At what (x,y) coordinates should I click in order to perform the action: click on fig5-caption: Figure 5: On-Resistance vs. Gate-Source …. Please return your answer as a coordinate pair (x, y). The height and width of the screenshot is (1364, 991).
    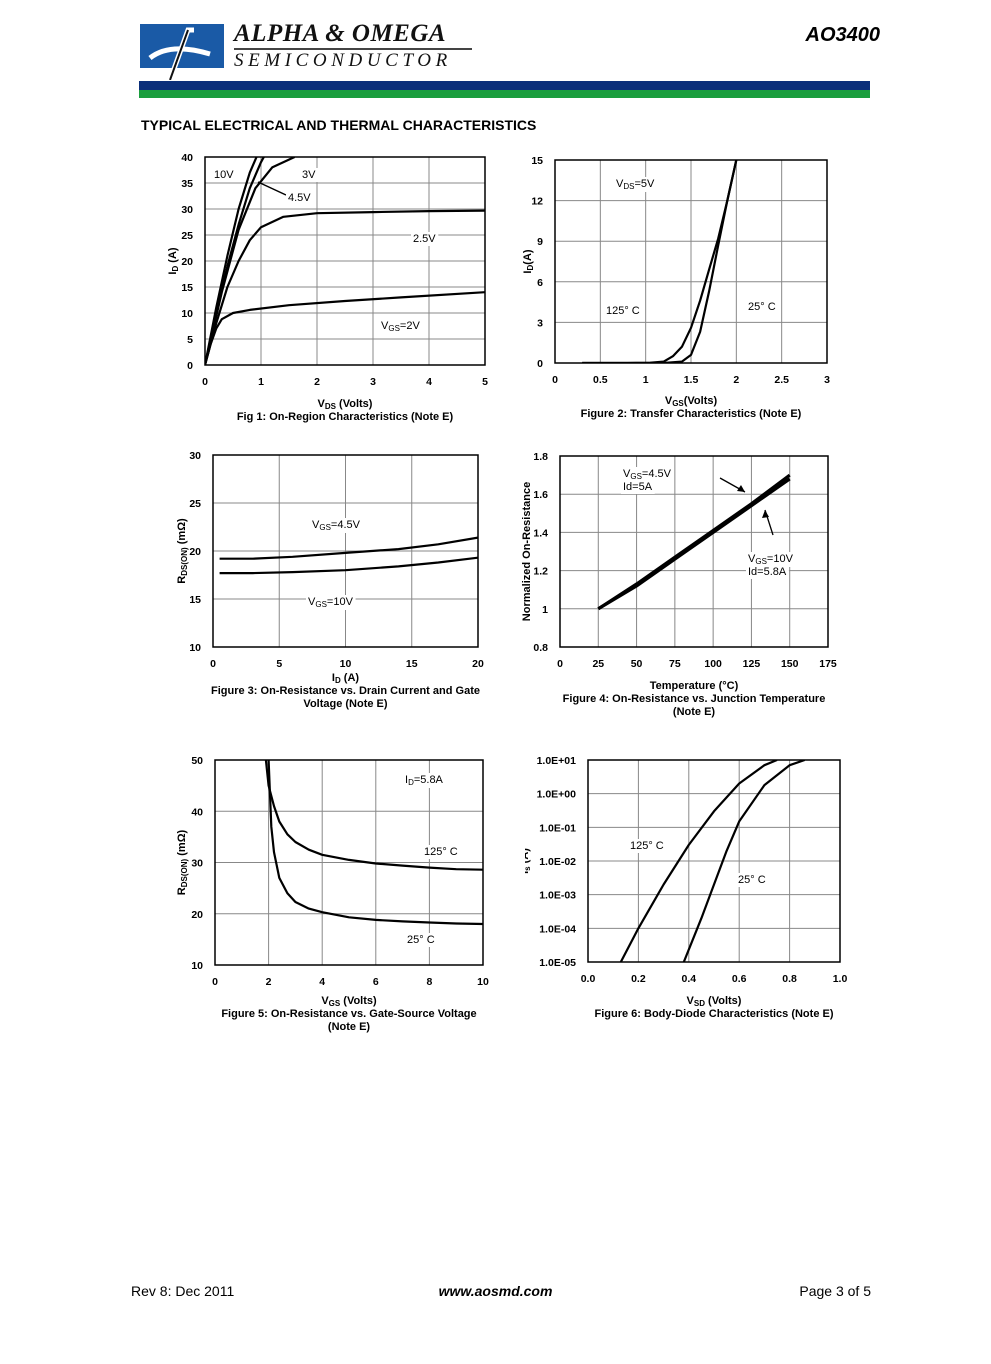
    Looking at the image, I should click on (348, 1020).